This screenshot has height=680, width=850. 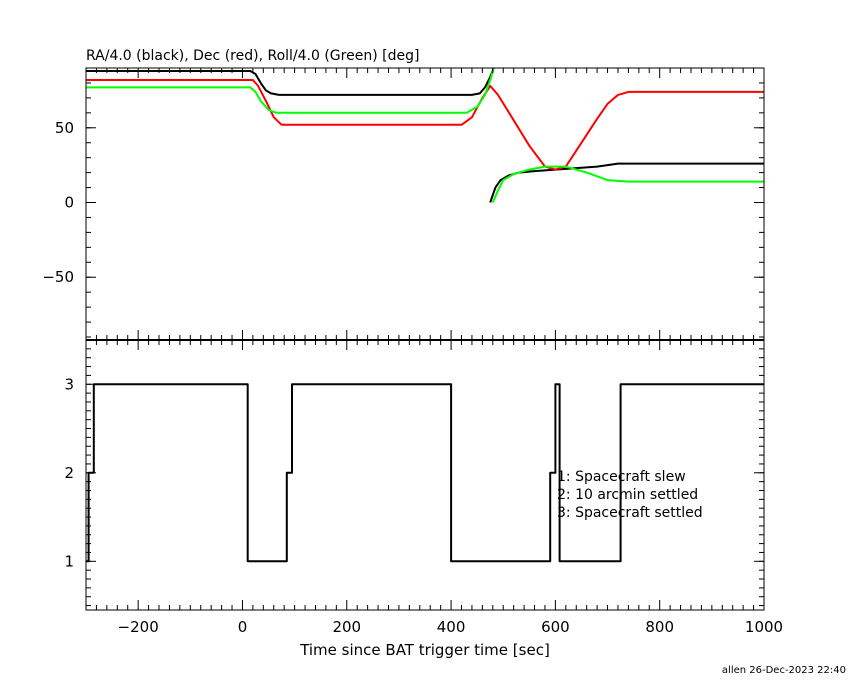 I want to click on top-ytick-label: 50, so click(x=64, y=128).